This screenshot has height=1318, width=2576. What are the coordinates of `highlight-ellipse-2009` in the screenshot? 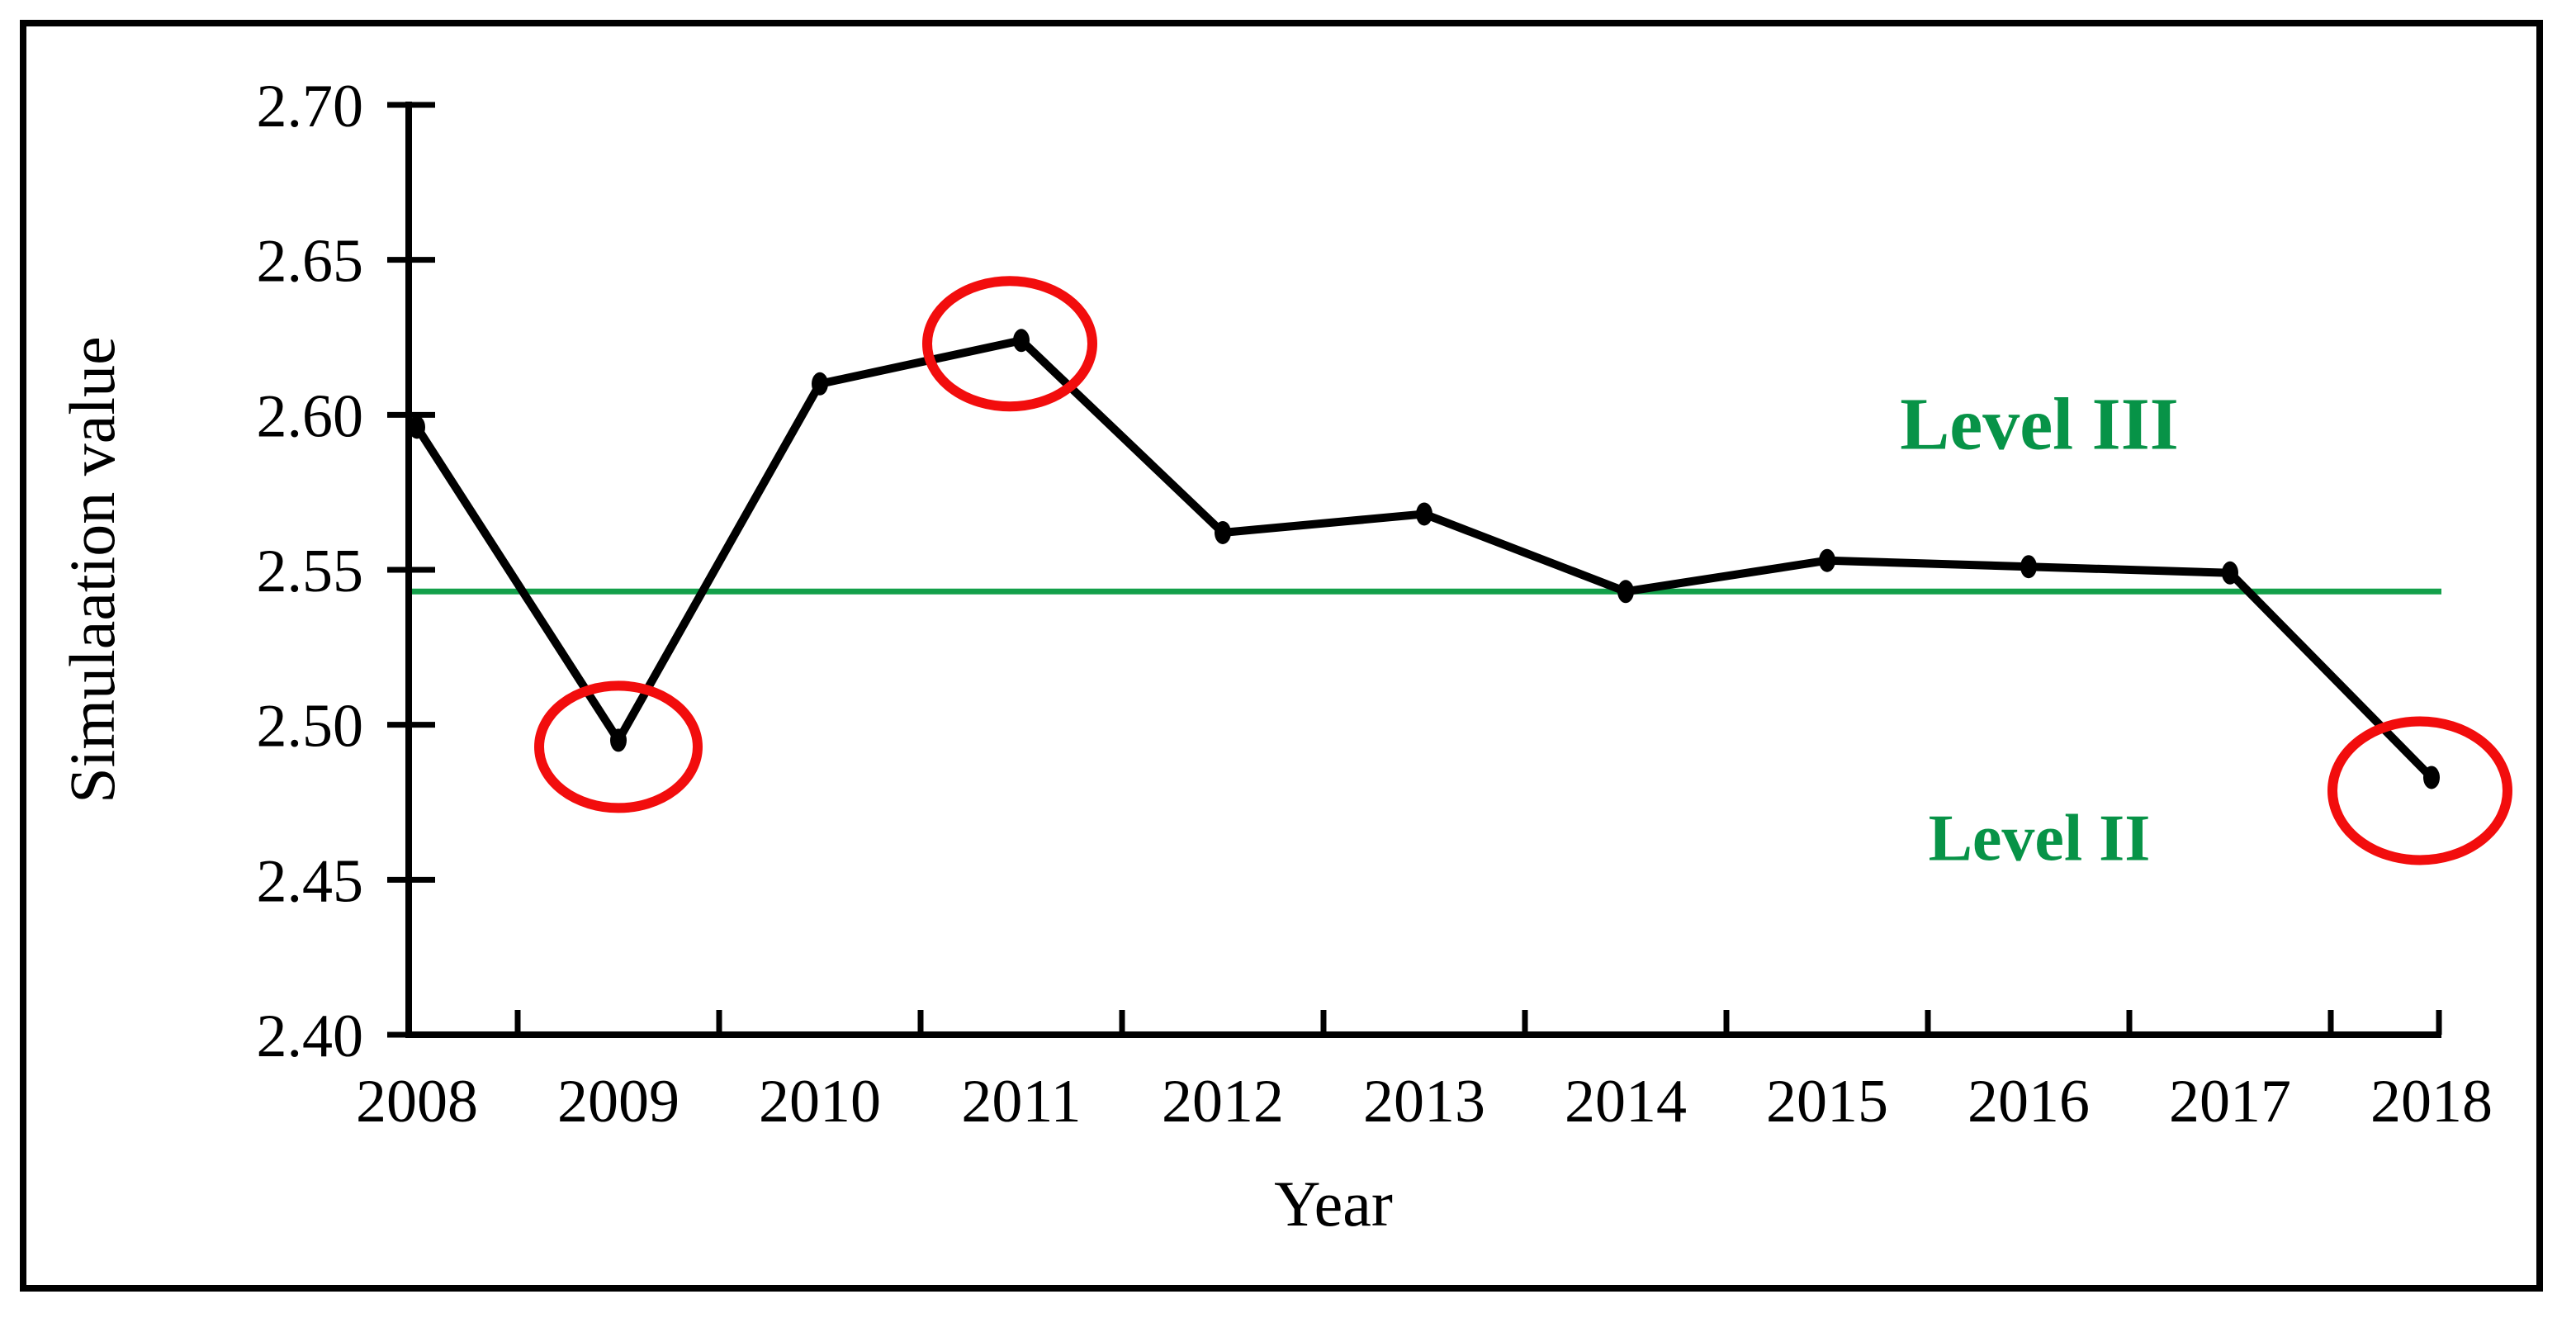 It's located at (618, 746).